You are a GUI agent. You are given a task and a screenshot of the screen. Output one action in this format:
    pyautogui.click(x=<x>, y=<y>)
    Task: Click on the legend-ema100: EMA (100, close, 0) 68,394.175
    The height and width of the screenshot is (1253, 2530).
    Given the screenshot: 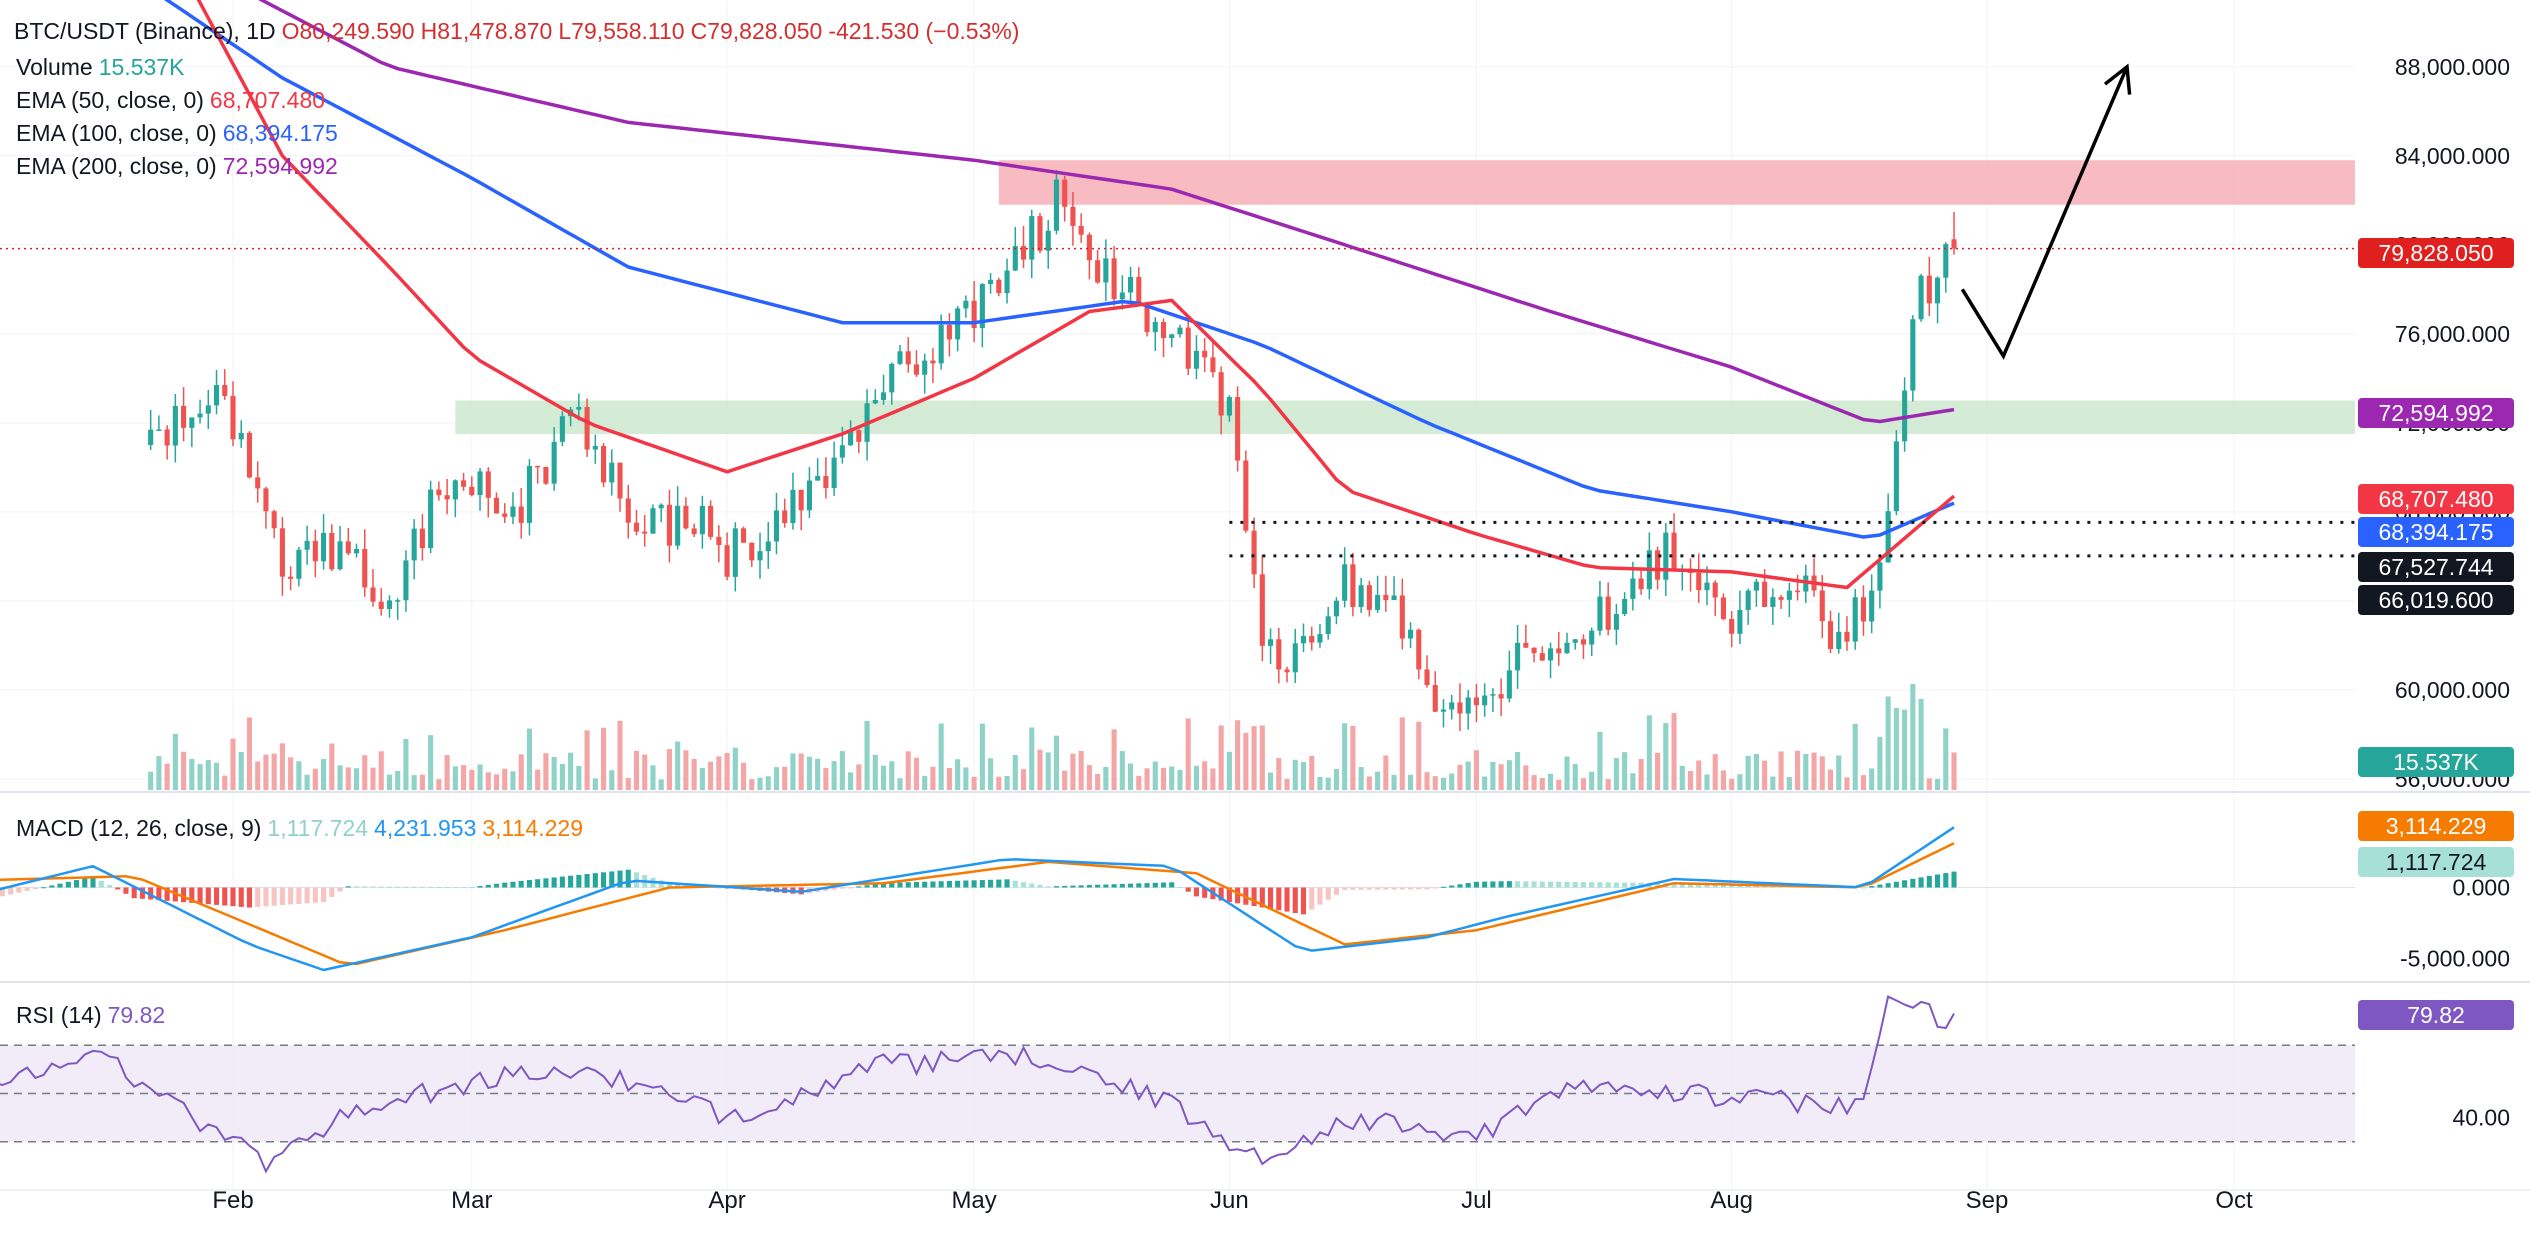 What is the action you would take?
    pyautogui.click(x=180, y=133)
    